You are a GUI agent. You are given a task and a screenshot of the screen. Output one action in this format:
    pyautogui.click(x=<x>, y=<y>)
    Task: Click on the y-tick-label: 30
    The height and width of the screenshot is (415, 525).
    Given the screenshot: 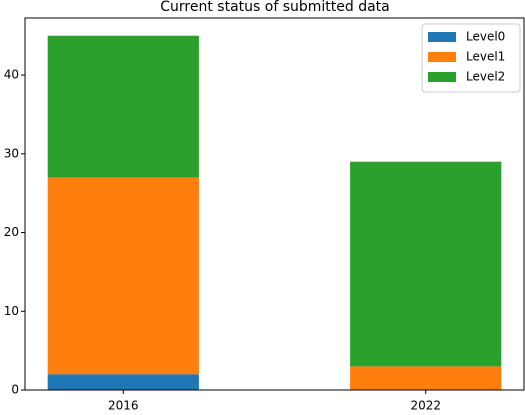 What is the action you would take?
    pyautogui.click(x=11, y=153)
    